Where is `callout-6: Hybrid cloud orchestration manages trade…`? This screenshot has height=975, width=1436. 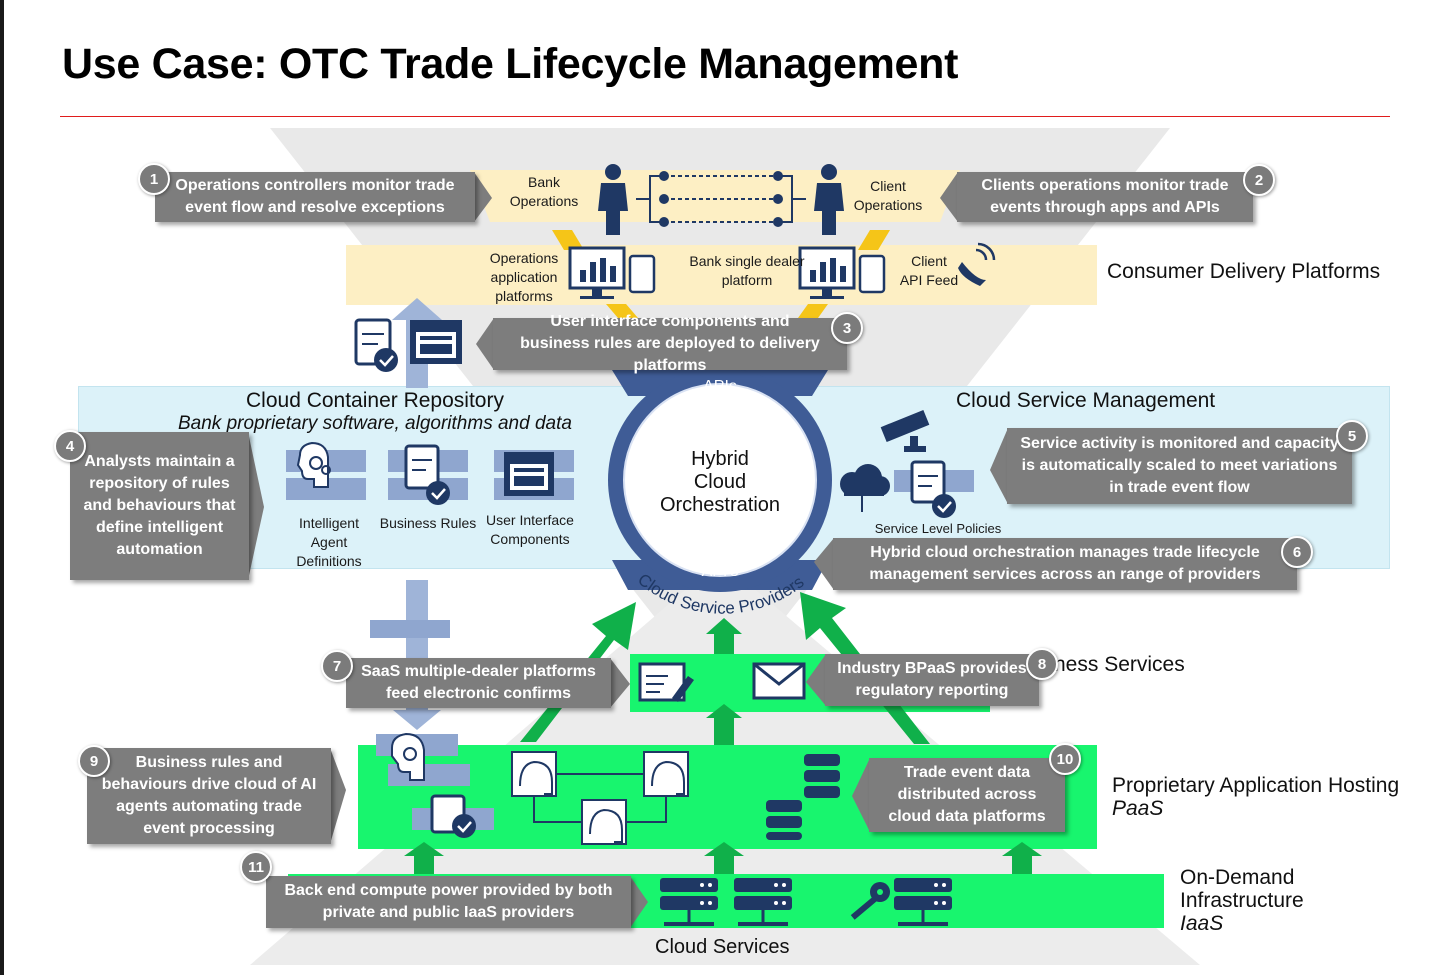
callout-6: Hybrid cloud orchestration manages trade… is located at coordinates (1065, 564).